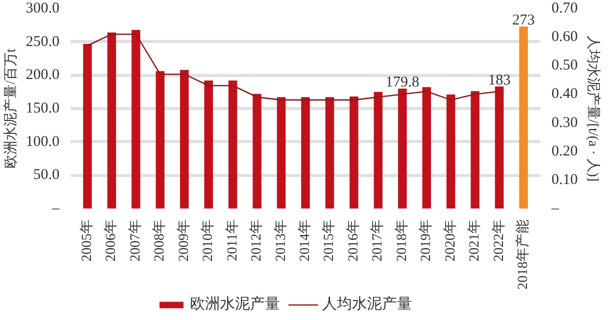 Image resolution: width=614 pixels, height=320 pixels. Describe the element at coordinates (43, 75) in the screenshot. I see `y-tick-label: 200.0` at that location.